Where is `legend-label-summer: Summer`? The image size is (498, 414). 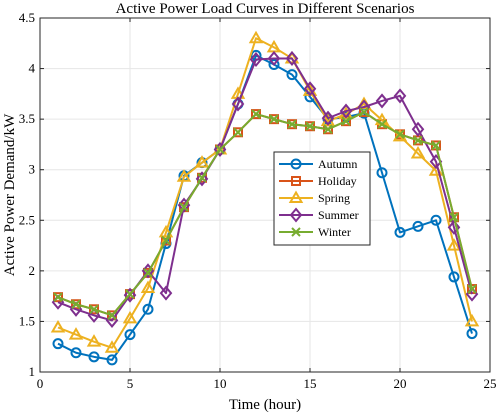 legend-label-summer: Summer is located at coordinates (338, 215).